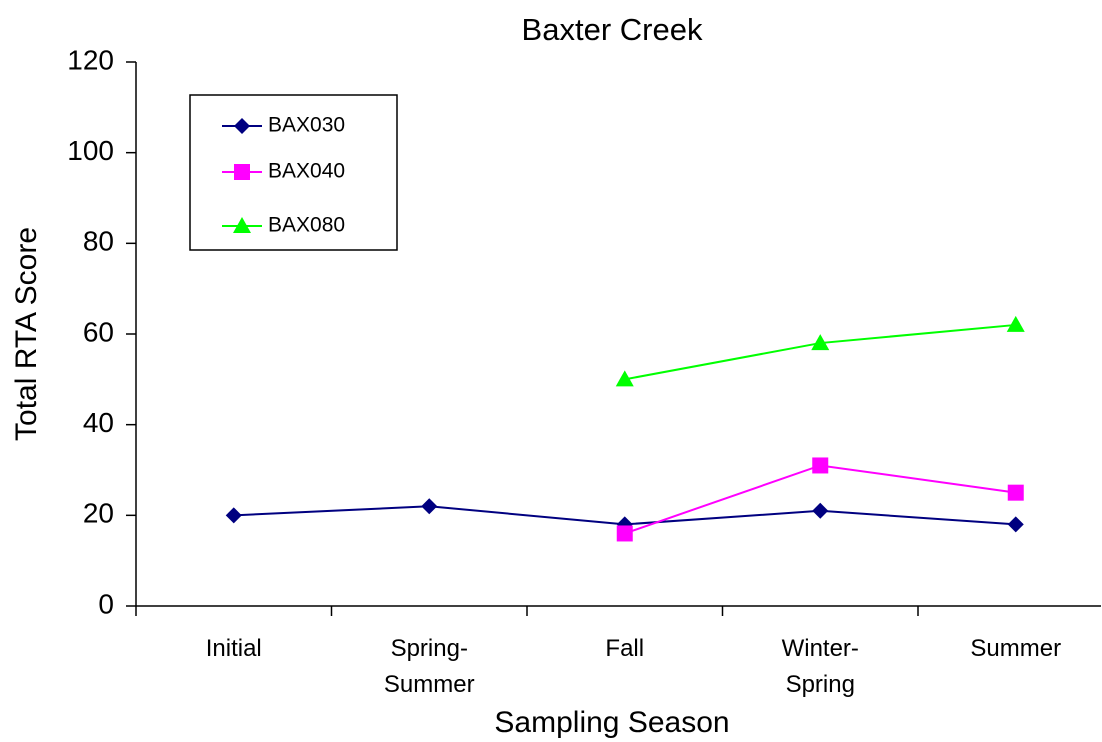 The height and width of the screenshot is (742, 1102). Describe the element at coordinates (98, 241) in the screenshot. I see `y-tick-label: 80` at that location.